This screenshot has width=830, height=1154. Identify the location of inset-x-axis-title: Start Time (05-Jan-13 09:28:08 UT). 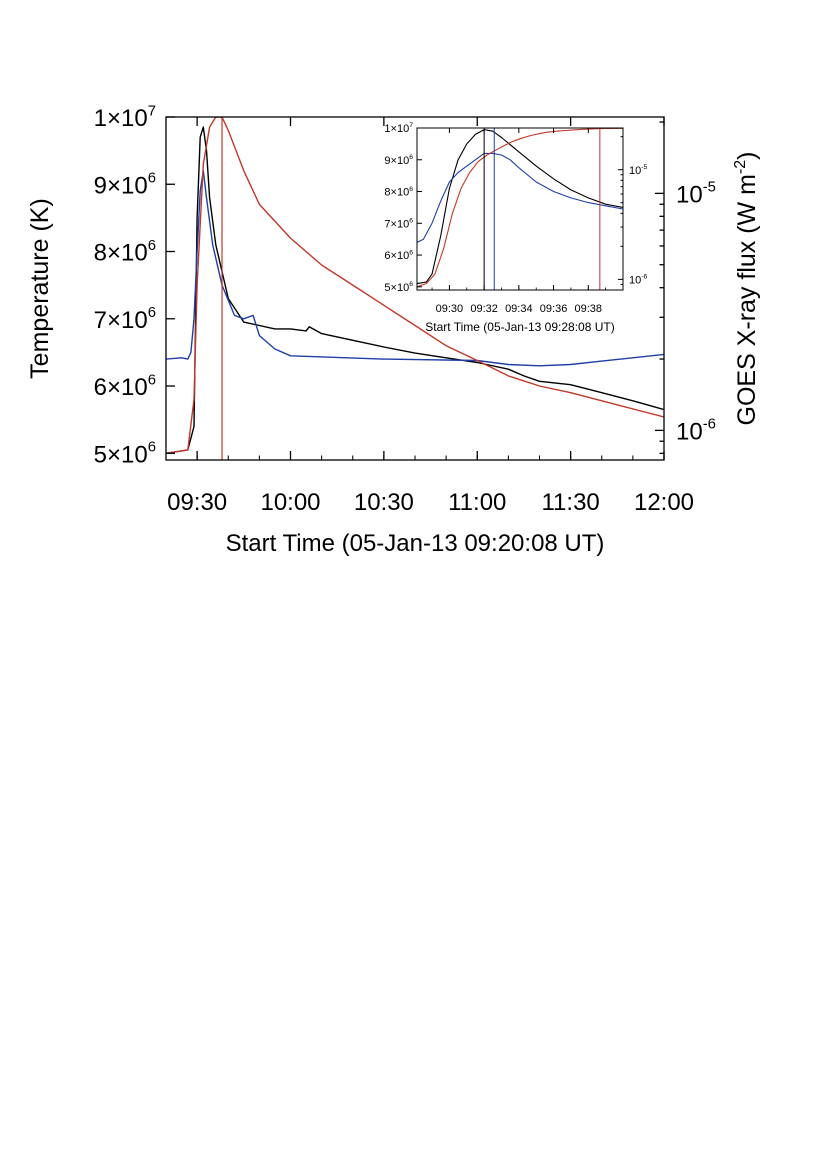
(519, 327).